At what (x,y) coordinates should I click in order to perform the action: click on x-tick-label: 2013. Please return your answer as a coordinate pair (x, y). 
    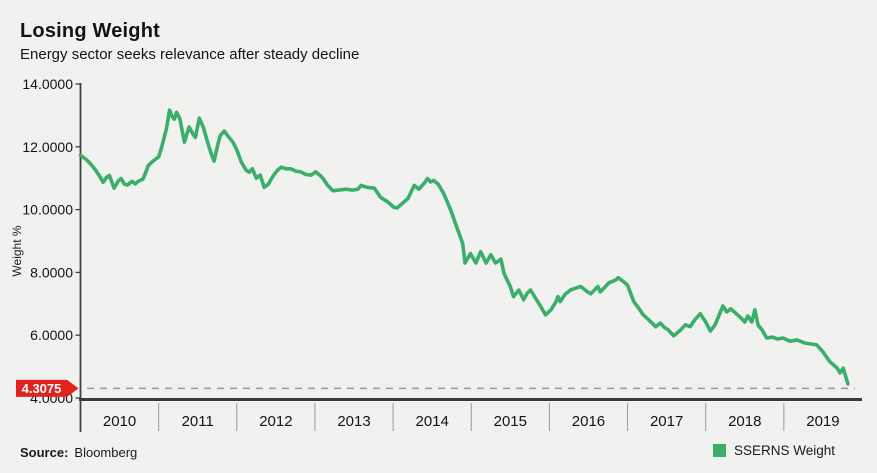
    Looking at the image, I should click on (353, 421).